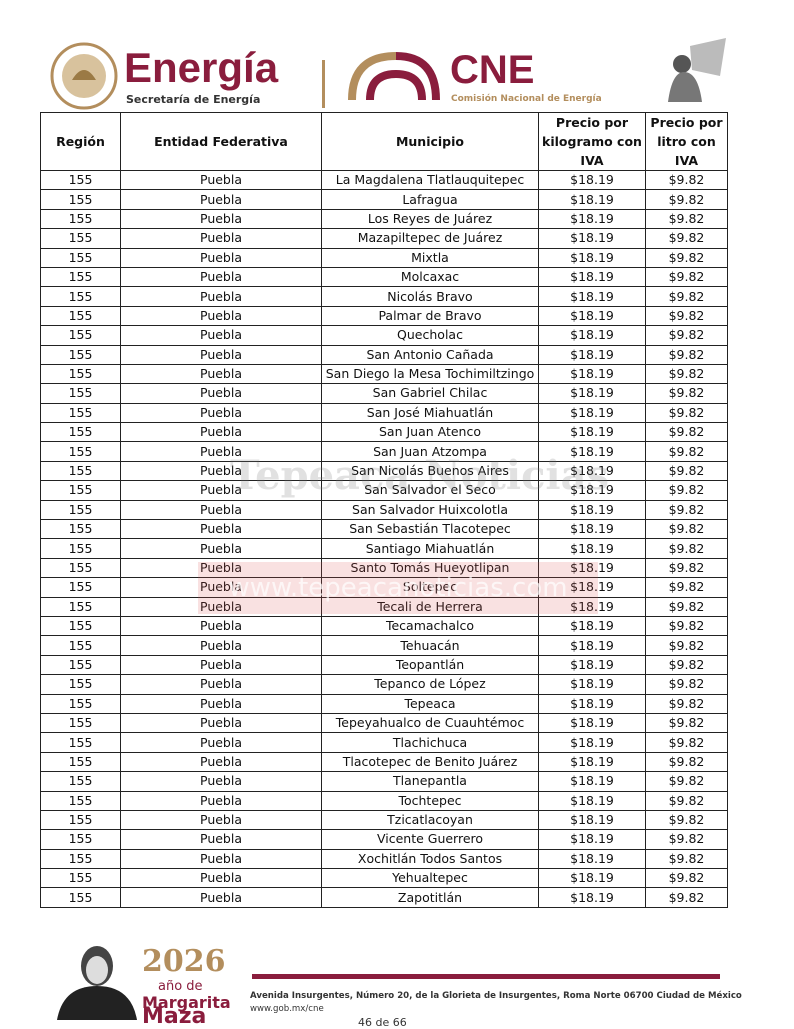 This screenshot has height=1029, width=794. I want to click on table-row: 155 Puebla Mixtla $18.19 $9.82, so click(384, 257).